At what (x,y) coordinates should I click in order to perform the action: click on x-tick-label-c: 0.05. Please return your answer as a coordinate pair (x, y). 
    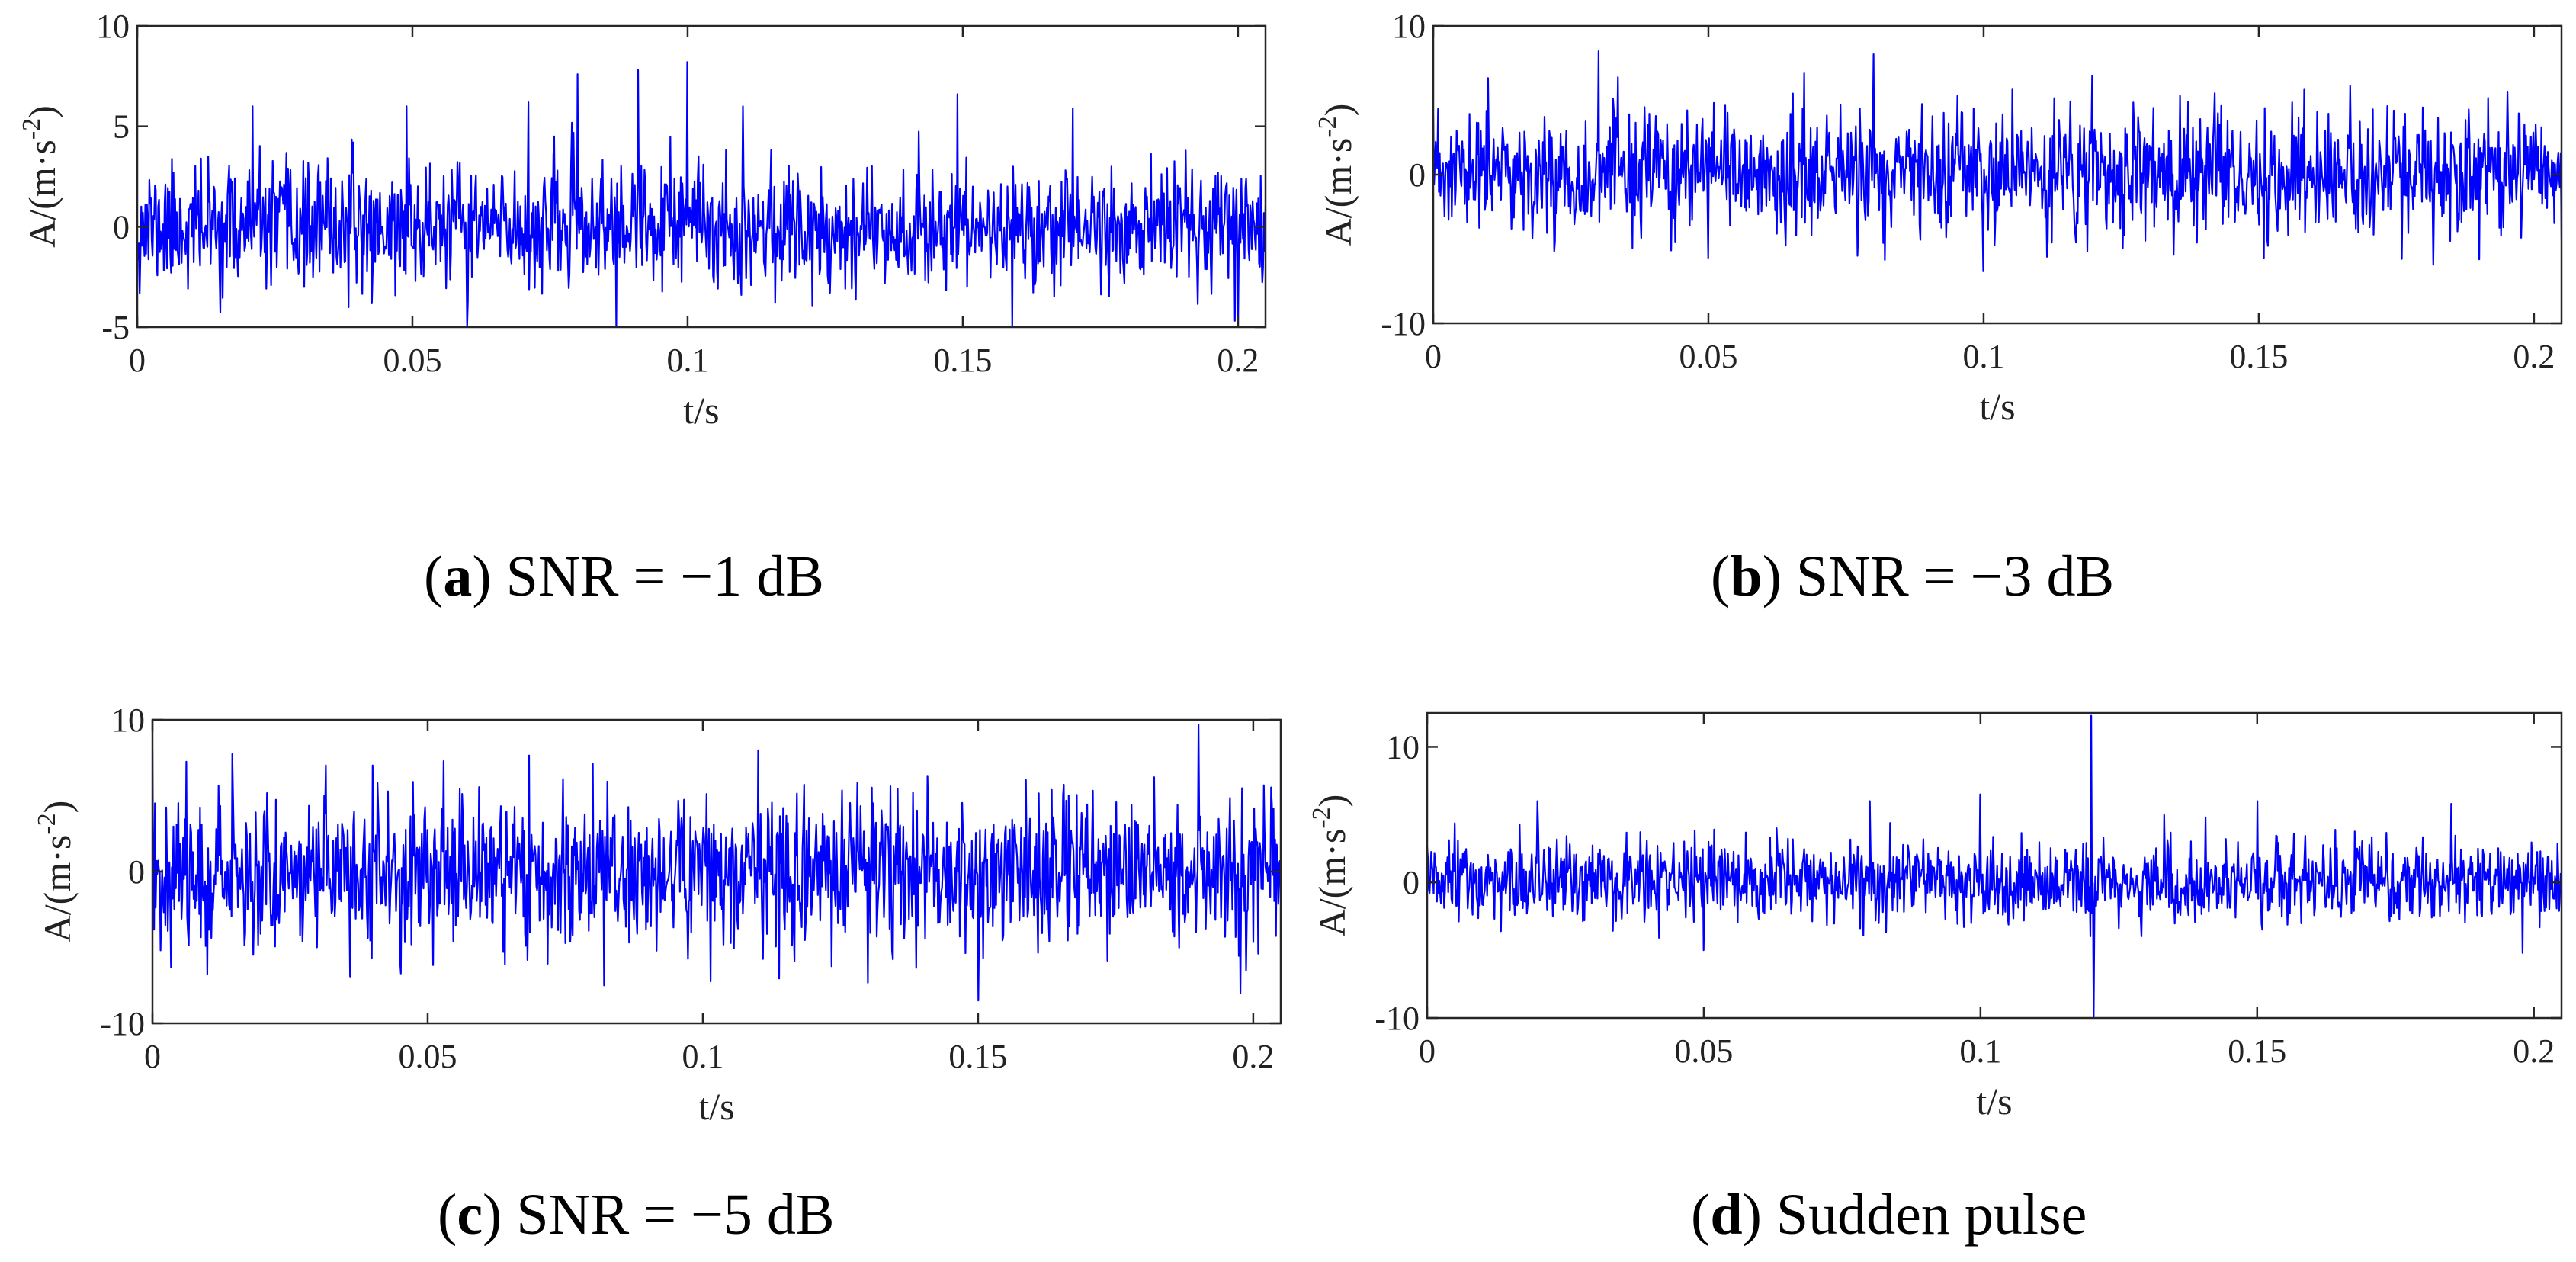
    Looking at the image, I should click on (427, 1056).